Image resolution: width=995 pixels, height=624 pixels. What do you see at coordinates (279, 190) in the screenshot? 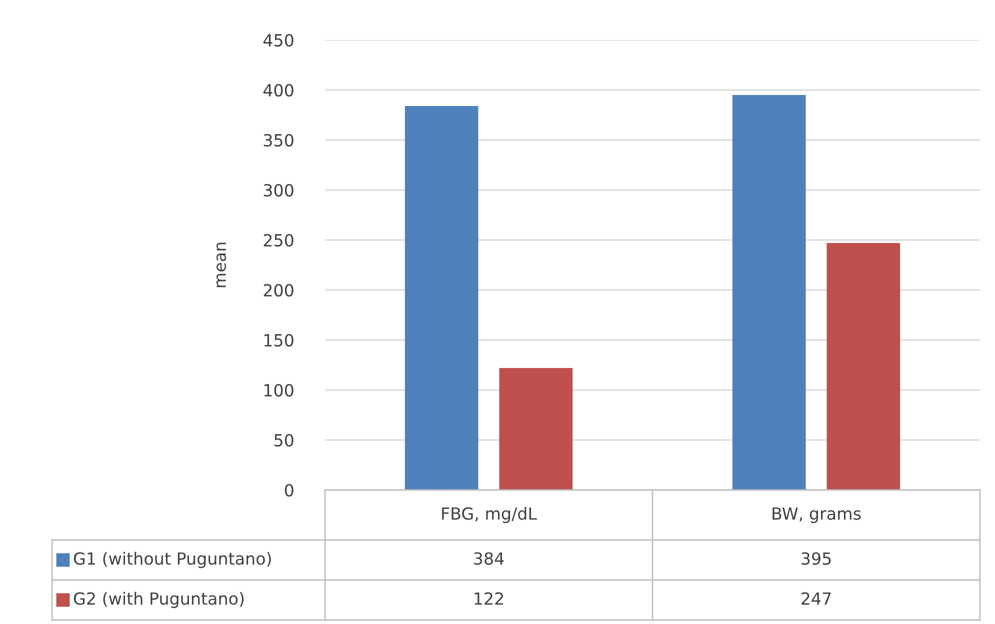
I see `y-tick-label: 300` at bounding box center [279, 190].